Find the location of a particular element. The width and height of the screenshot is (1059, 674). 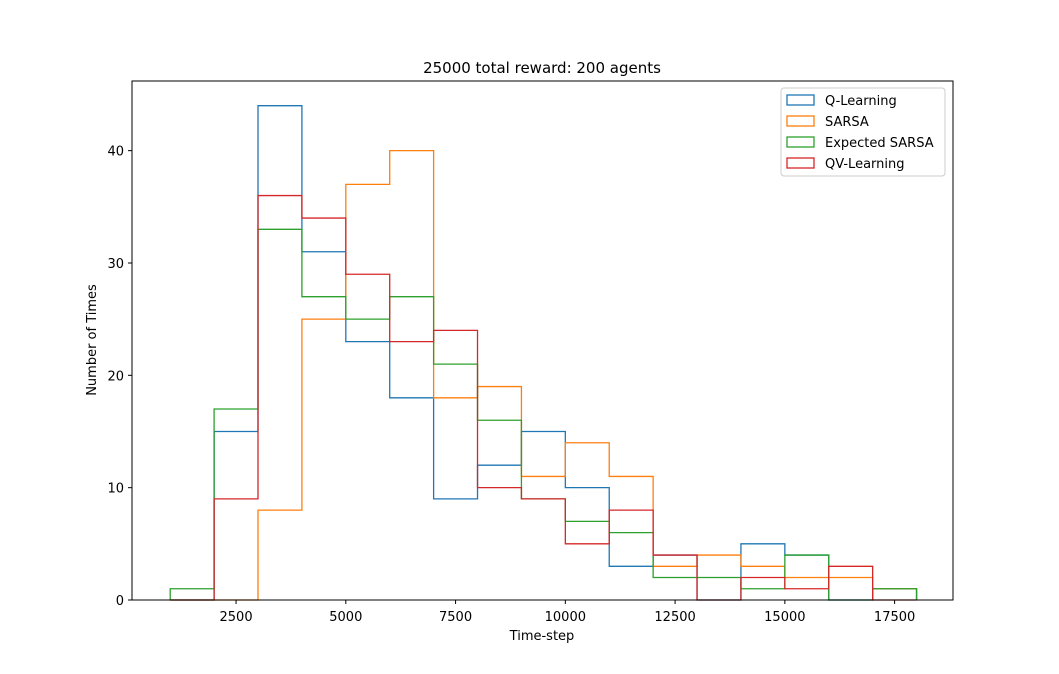

legend-label: Q-Learning is located at coordinates (861, 101).